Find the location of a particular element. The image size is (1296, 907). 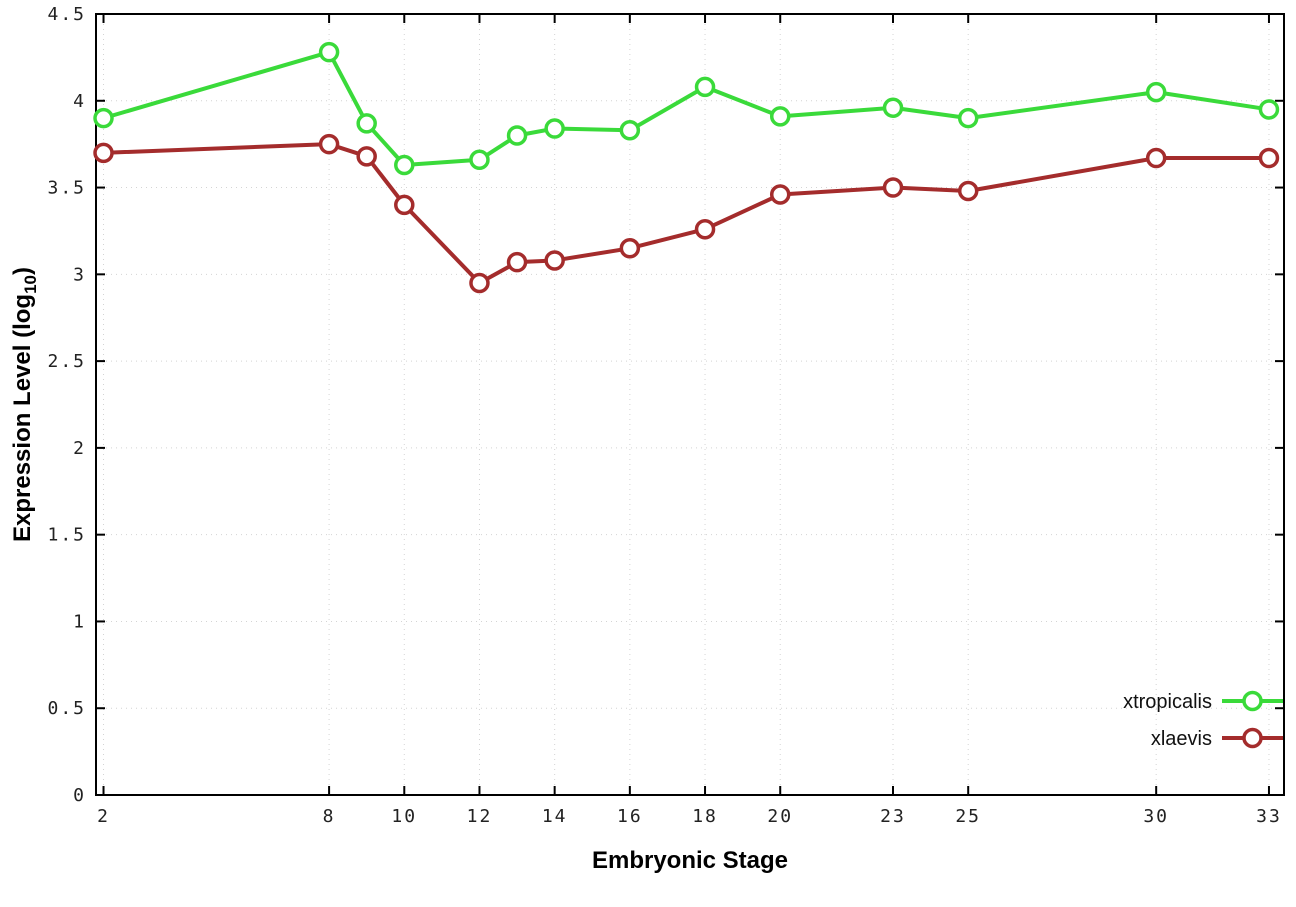

y-axis-label-suffix: ) is located at coordinates (22, 271).